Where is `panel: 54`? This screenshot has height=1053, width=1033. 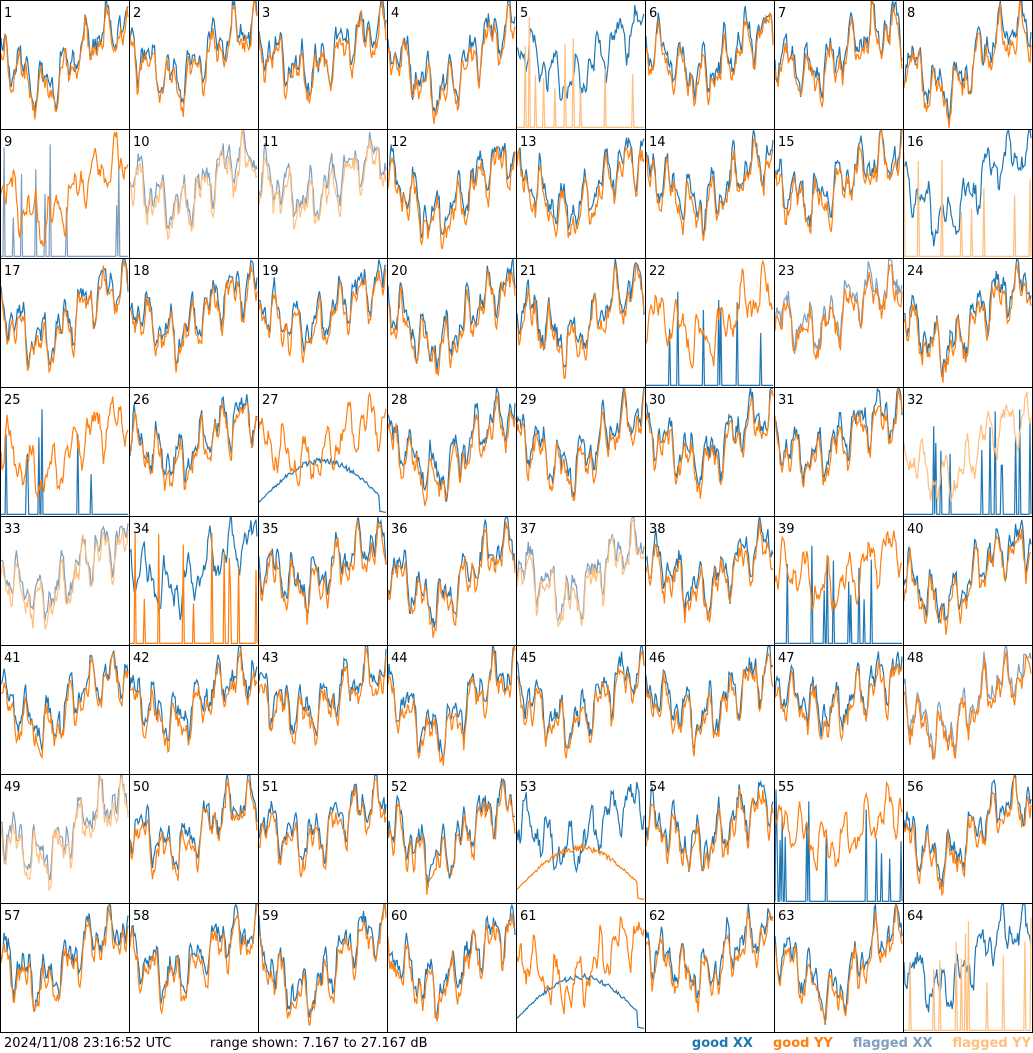 panel: 54 is located at coordinates (710, 839).